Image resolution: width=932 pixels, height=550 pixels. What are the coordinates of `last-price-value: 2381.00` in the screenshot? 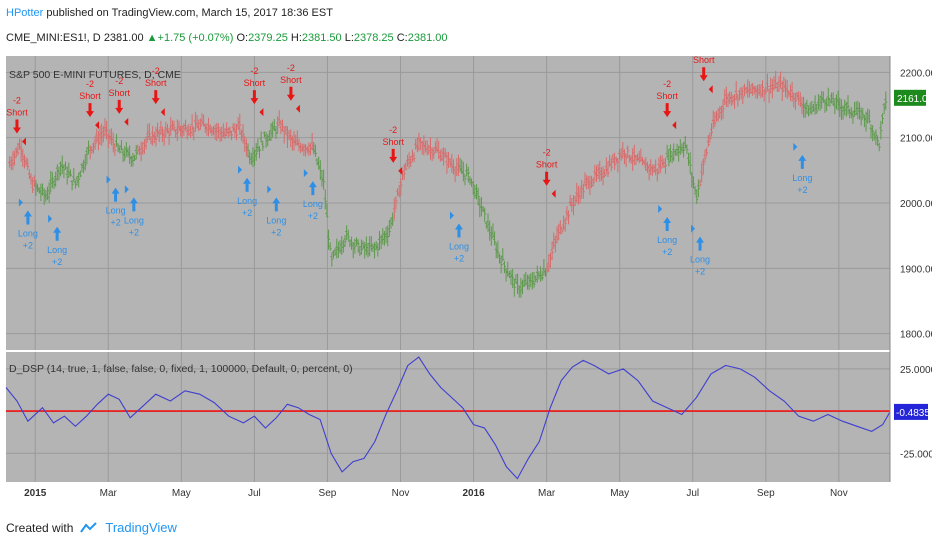 It's located at (123, 38).